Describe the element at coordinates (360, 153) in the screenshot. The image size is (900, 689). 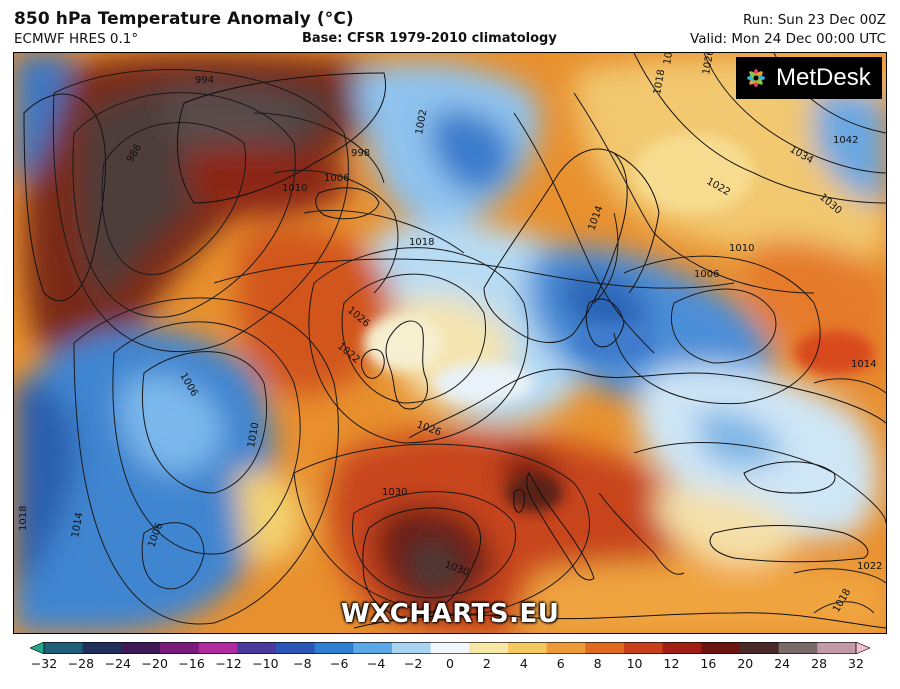
I see `isobar-label: 998` at that location.